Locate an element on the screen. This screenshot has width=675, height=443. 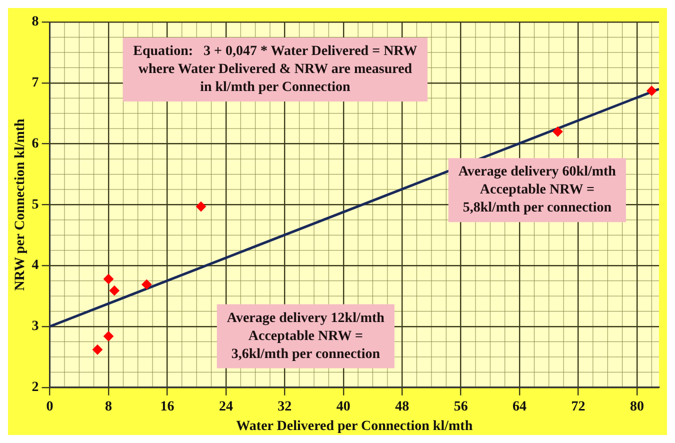
annotation: Average delivery 12kl/mth Acceptable NRW = 3,6kl/mth per connection is located at coordinates (305, 336).